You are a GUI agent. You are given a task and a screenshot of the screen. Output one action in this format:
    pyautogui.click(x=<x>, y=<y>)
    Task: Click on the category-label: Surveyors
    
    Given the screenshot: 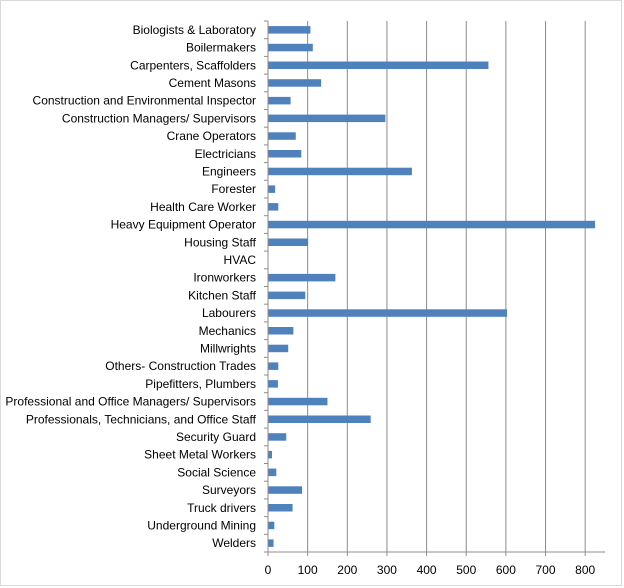 What is the action you would take?
    pyautogui.click(x=229, y=490)
    